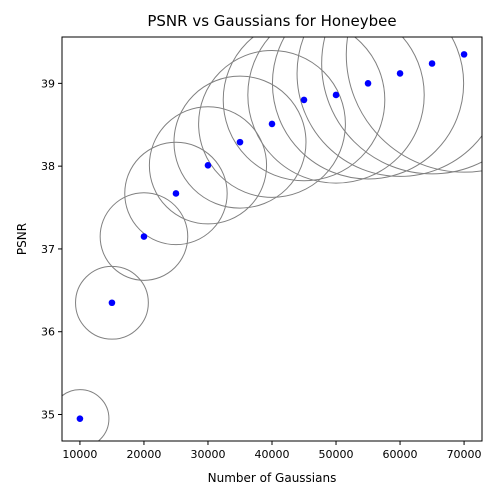 The image size is (500, 500). I want to click on x-tick-label: 20000, so click(143, 454).